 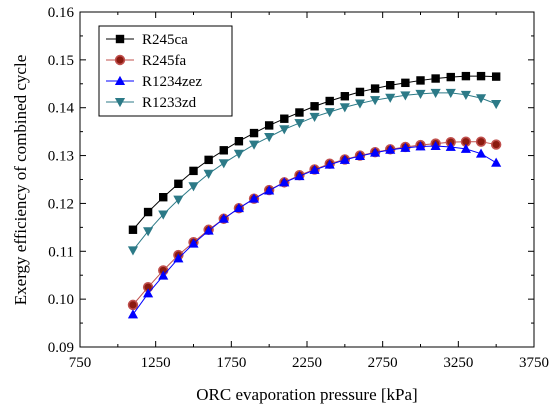 What do you see at coordinates (172, 82) in the screenshot?
I see `legend-label-r1234zez: R1234zez` at bounding box center [172, 82].